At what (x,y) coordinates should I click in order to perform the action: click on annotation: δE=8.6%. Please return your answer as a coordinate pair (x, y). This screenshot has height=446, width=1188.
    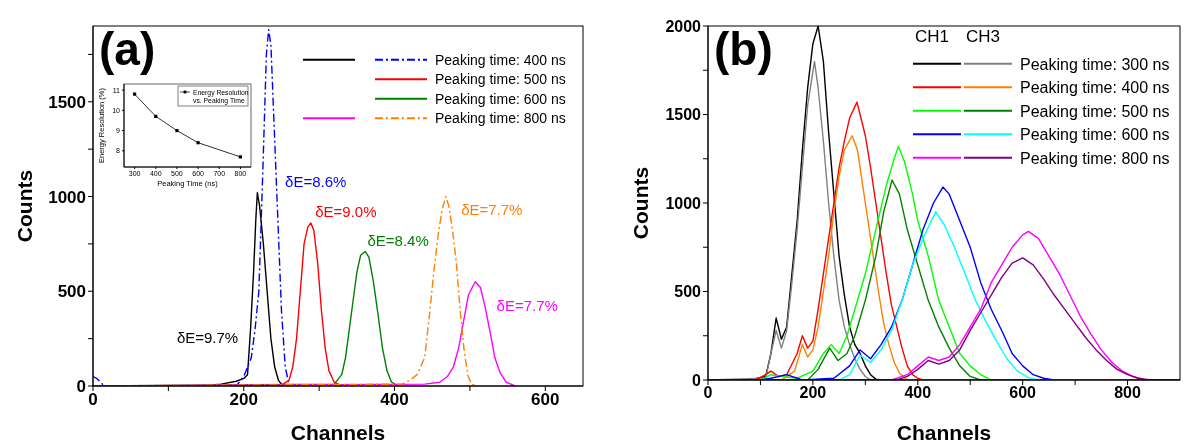
    Looking at the image, I should click on (316, 181).